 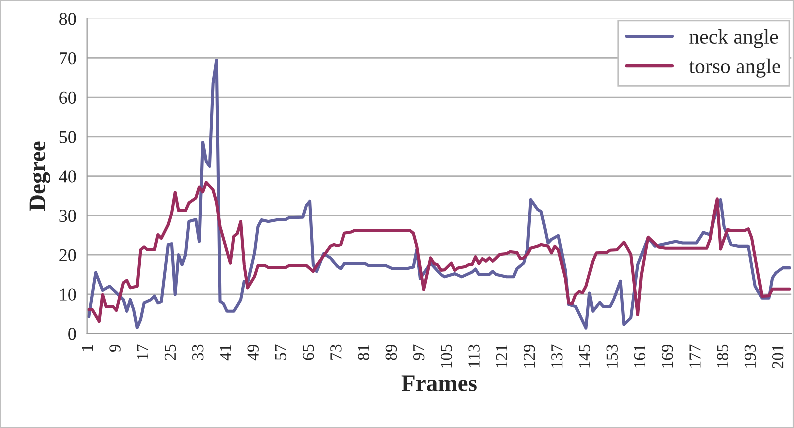 I want to click on y-tick-label: 40, so click(x=67, y=176).